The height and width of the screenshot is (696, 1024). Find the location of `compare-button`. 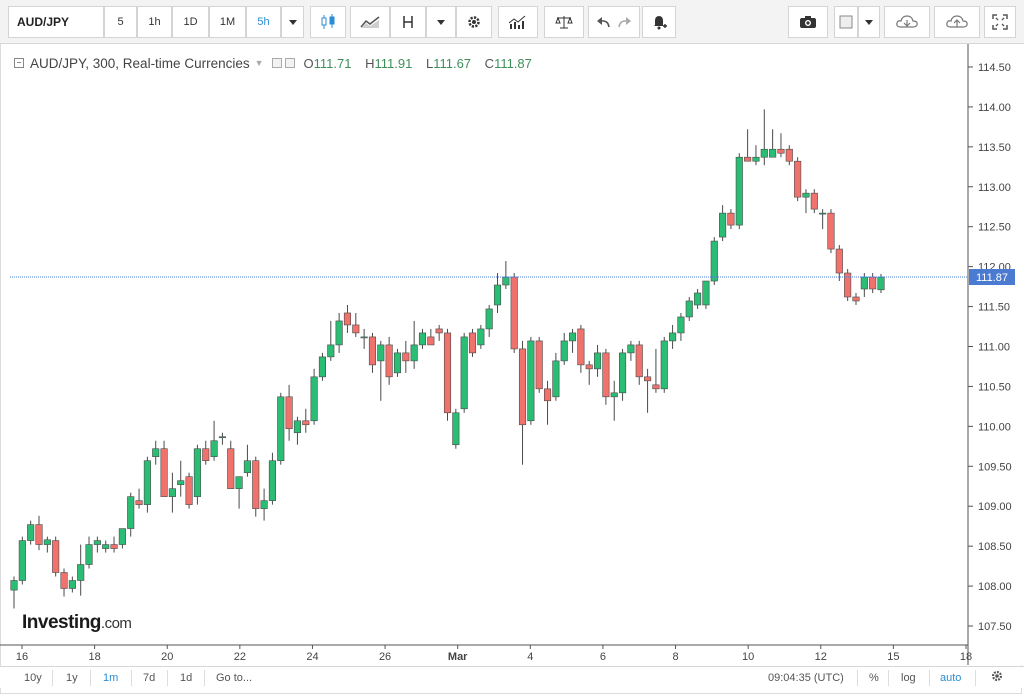

compare-button is located at coordinates (564, 22).